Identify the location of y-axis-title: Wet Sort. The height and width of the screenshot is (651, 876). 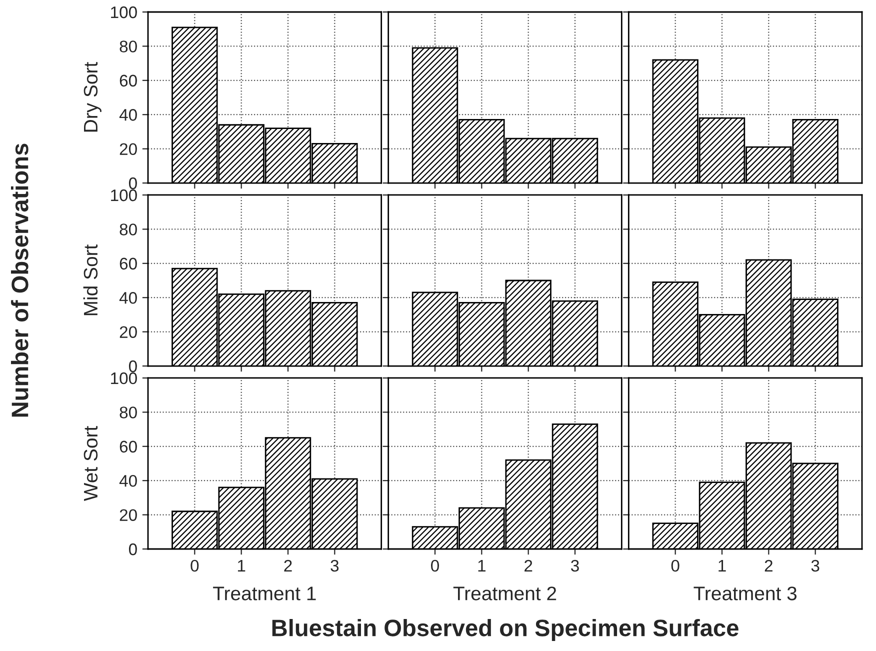
(91, 464).